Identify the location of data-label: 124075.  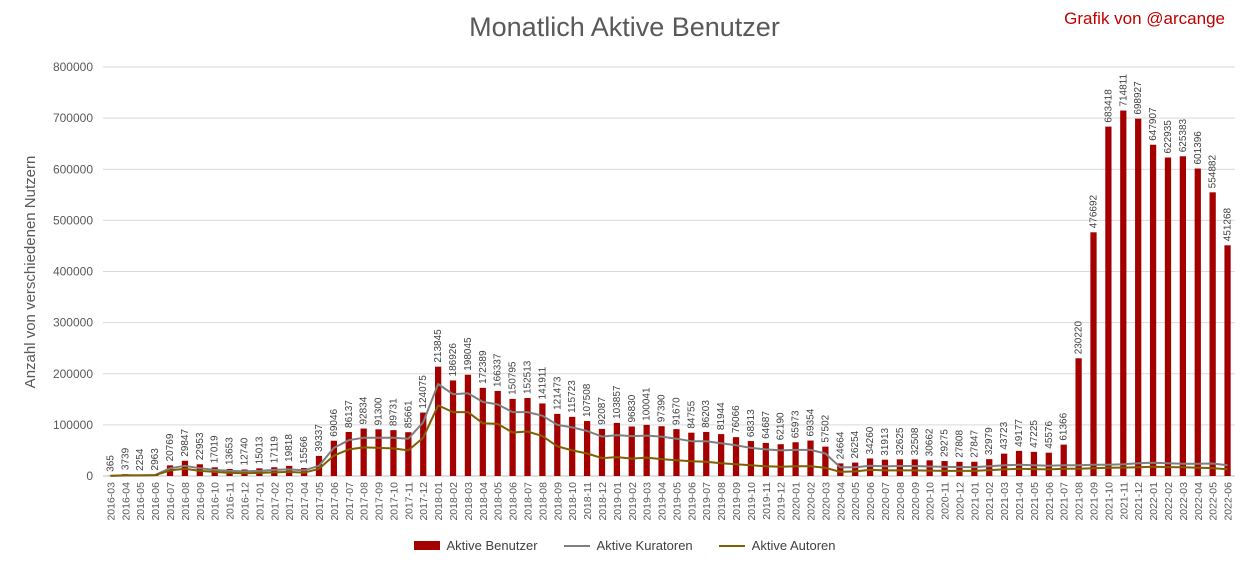
(423, 392).